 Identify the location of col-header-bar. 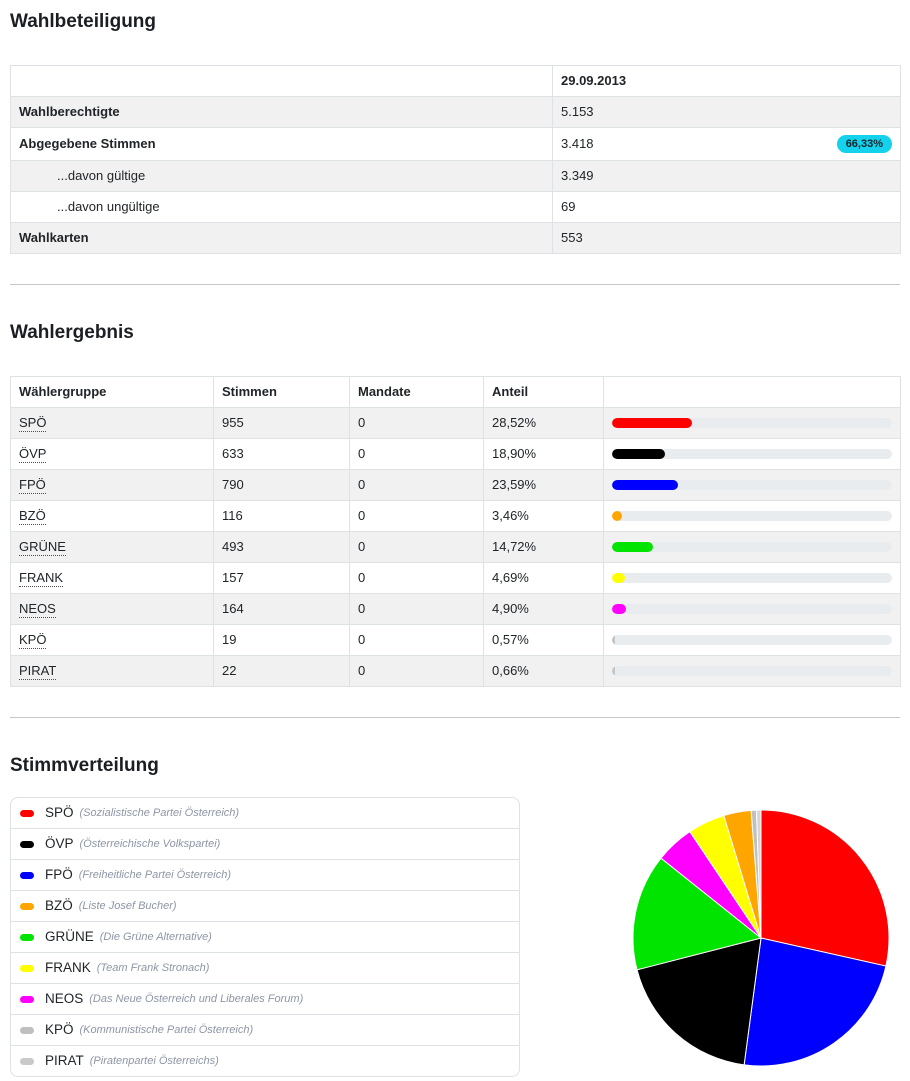
(752, 392).